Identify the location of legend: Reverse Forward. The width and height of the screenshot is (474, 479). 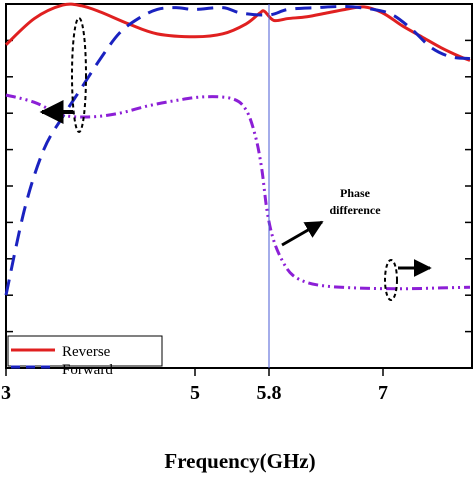
(85, 356).